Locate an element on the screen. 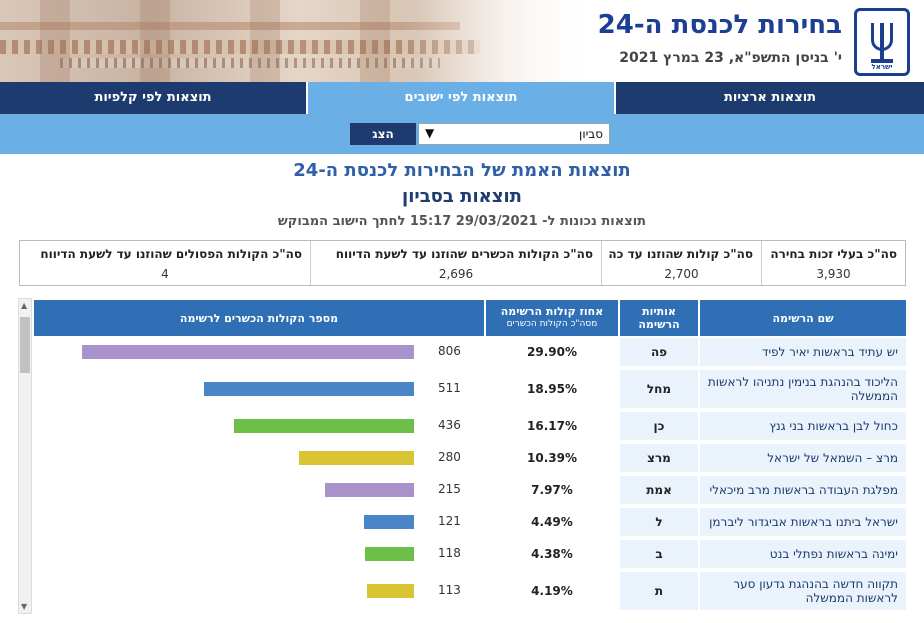 Image resolution: width=924 pixels, height=623 pixels. vote-percent: 4.49% is located at coordinates (552, 523).